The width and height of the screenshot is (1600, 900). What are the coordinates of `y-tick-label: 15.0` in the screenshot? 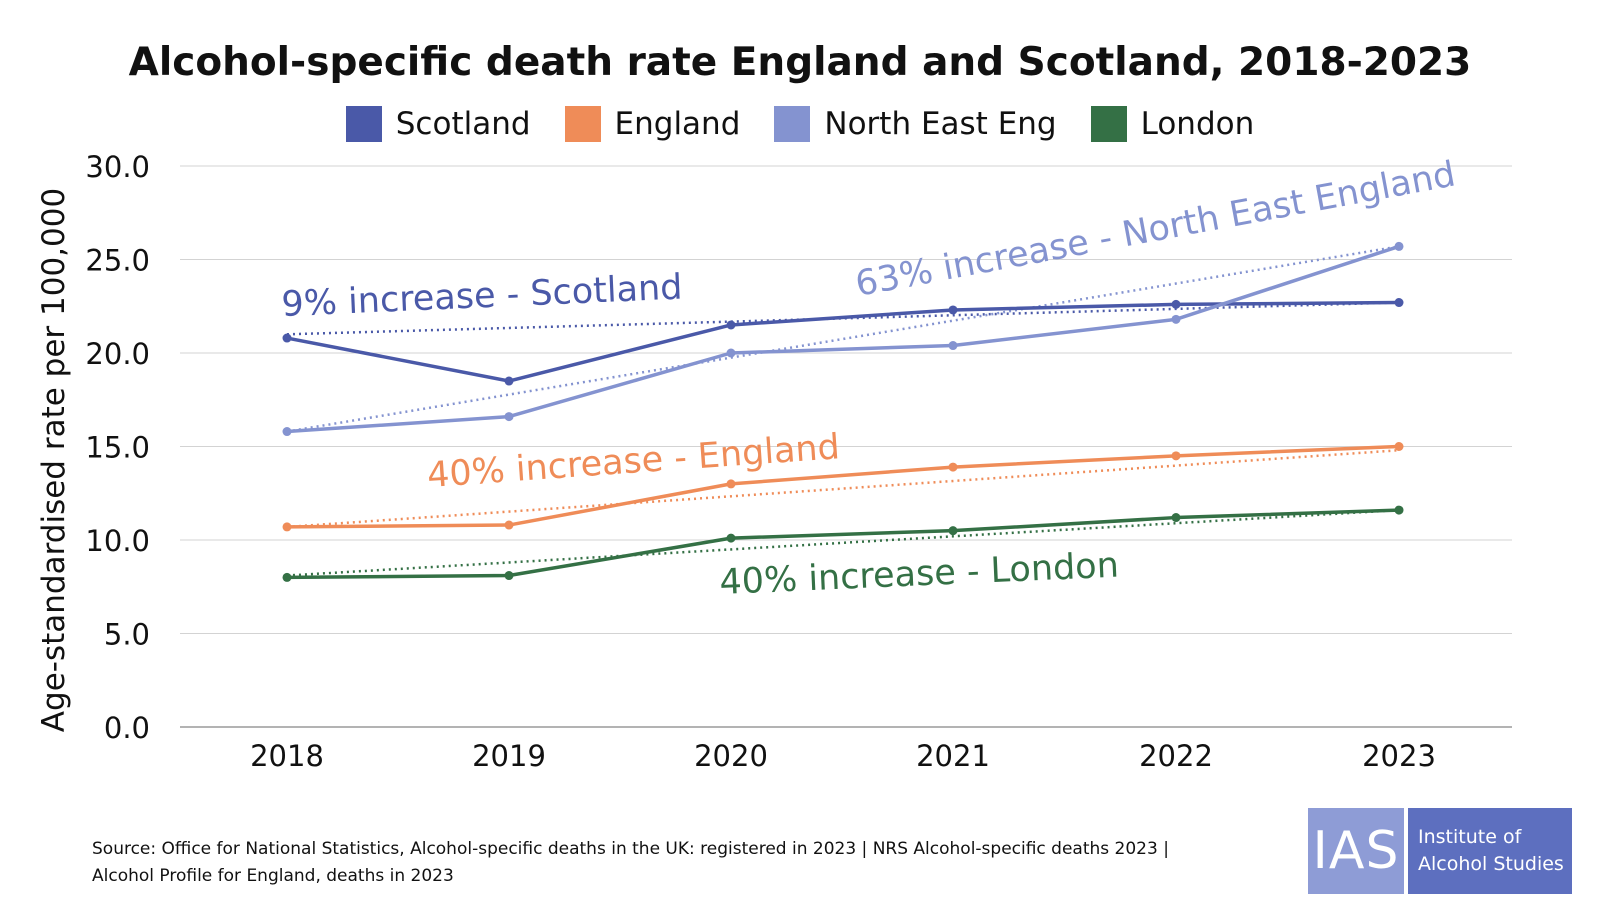 It's located at (117, 448).